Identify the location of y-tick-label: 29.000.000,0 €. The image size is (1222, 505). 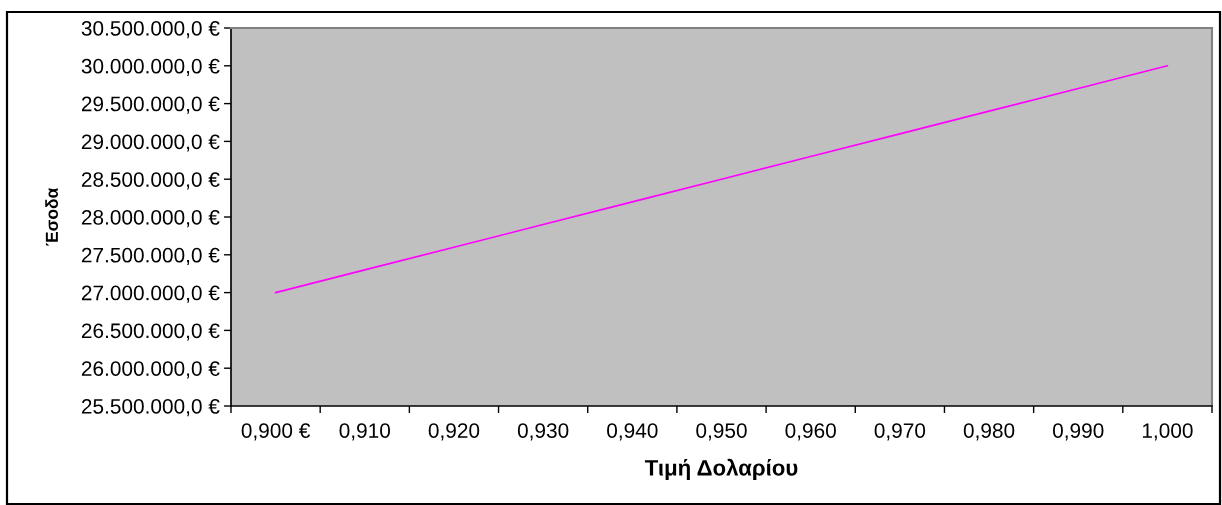
(150, 143).